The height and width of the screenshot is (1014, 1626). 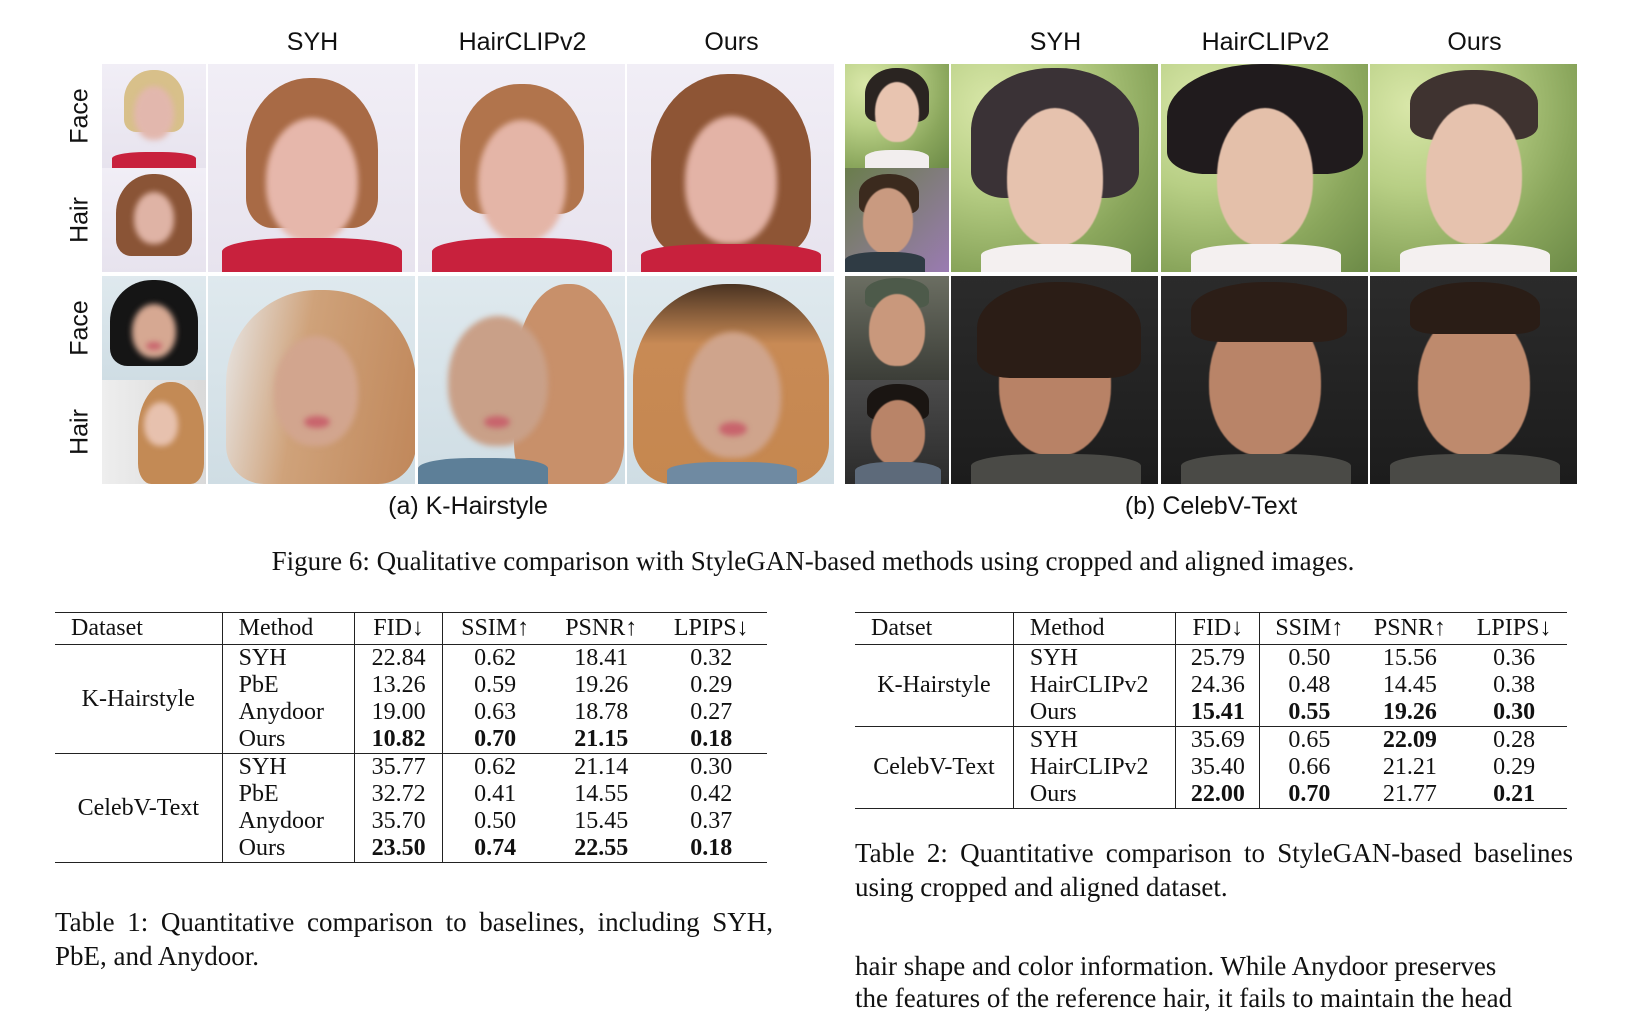 What do you see at coordinates (139, 699) in the screenshot?
I see `t1-dataset-k-hairstyle: K-Hairstyle` at bounding box center [139, 699].